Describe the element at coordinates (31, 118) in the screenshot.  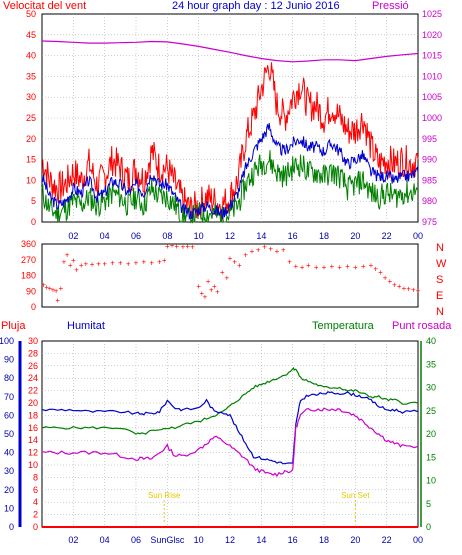
I see `wind-y-tick-label: 25` at that location.